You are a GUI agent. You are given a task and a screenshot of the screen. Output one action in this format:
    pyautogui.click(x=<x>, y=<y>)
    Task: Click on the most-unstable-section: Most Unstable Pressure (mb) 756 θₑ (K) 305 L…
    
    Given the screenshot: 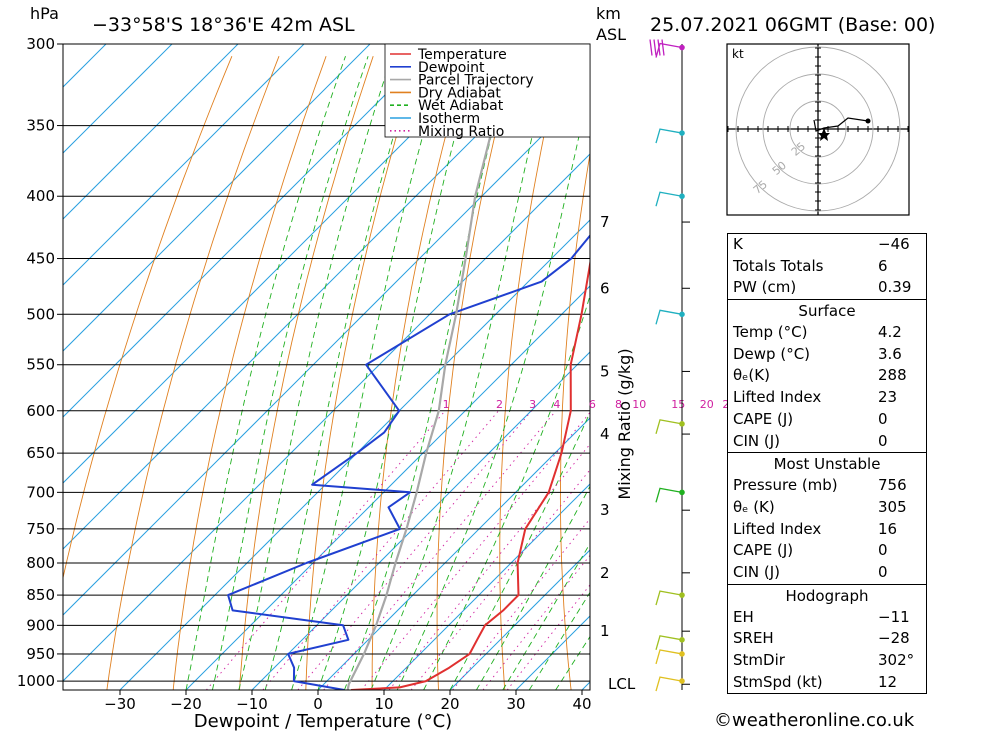 What is the action you would take?
    pyautogui.click(x=827, y=517)
    